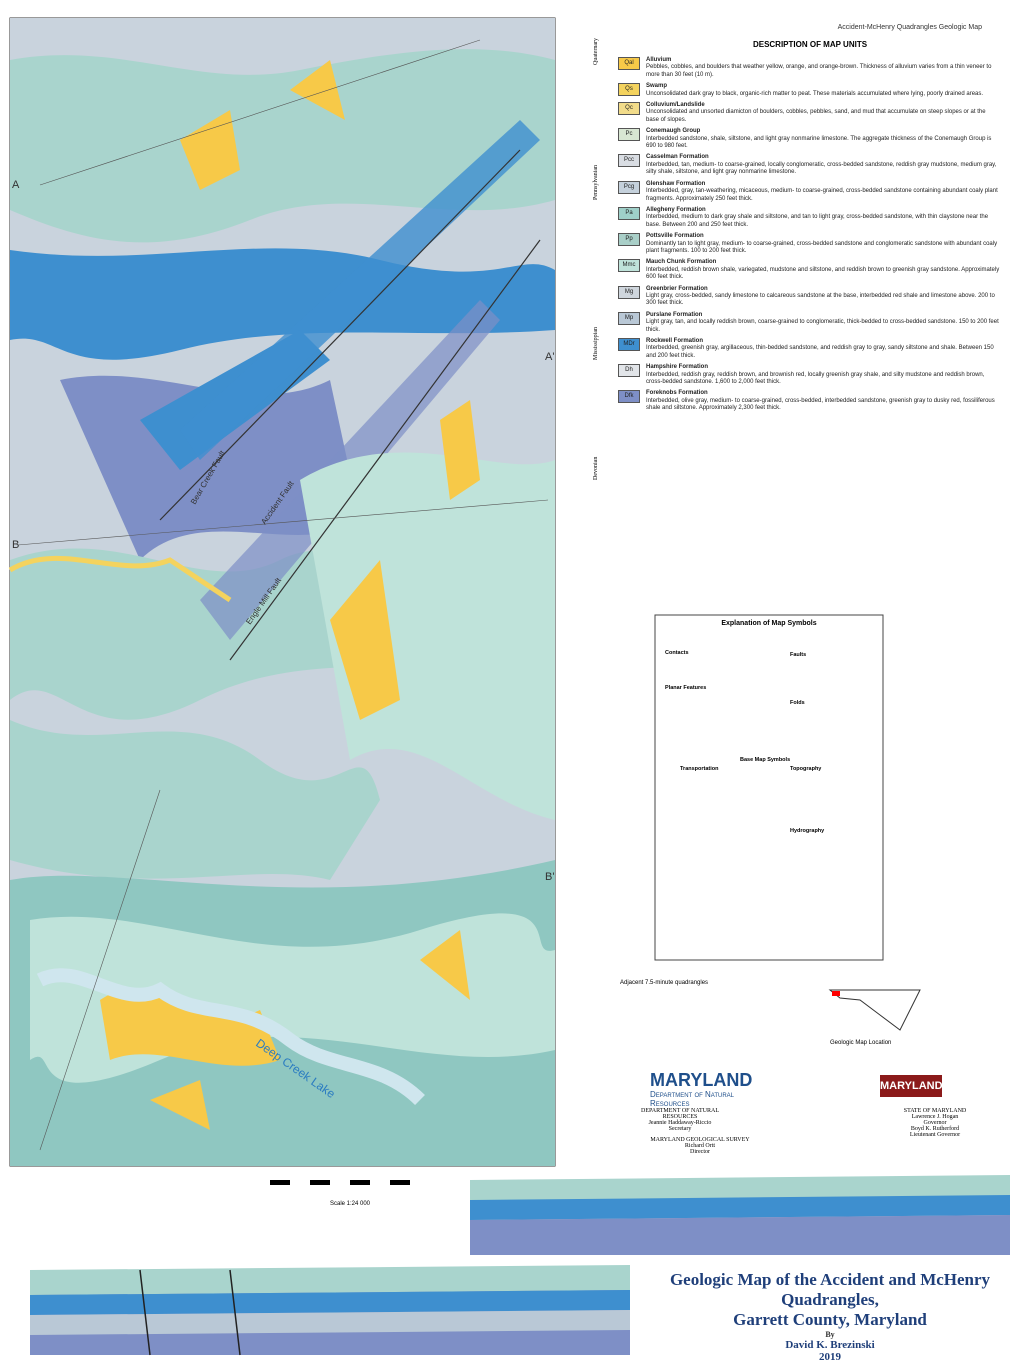 This screenshot has height=1360, width=1020. Describe the element at coordinates (700, 1140) in the screenshot. I see `agency-line: MARYLAND GEOLOGICAL SURVEY` at that location.